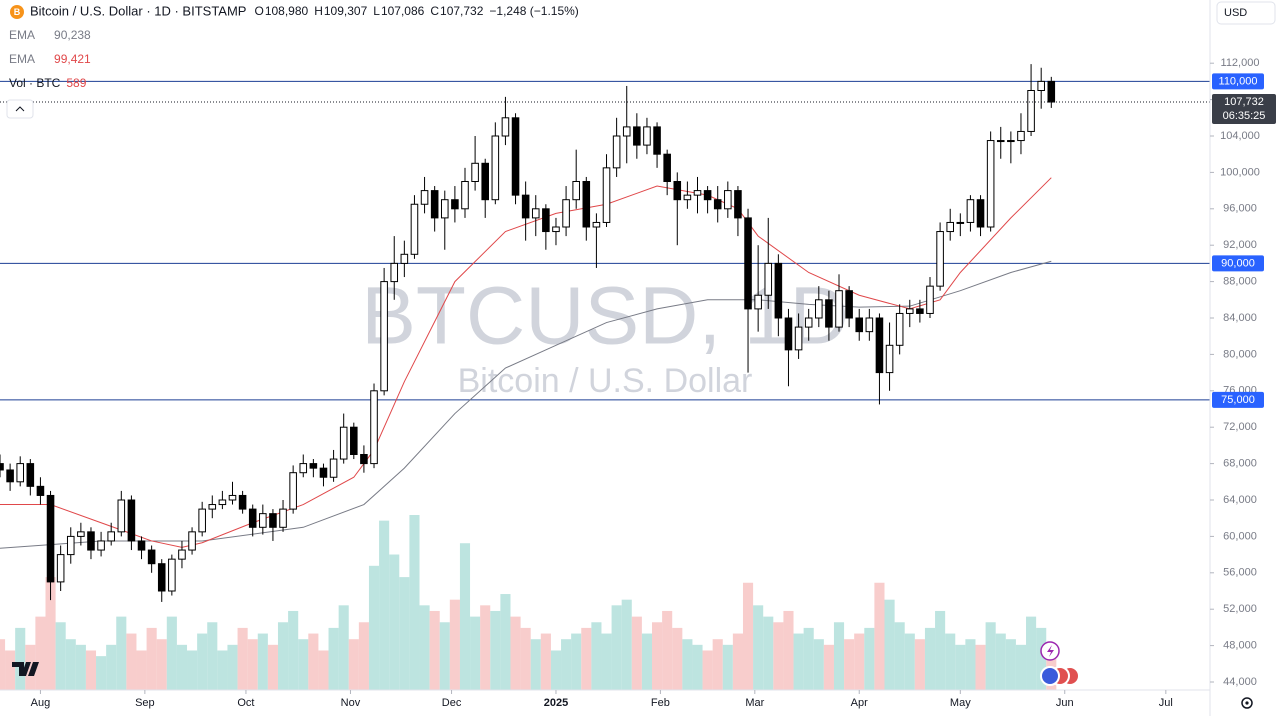 Image resolution: width=1281 pixels, height=716 pixels. I want to click on volume-legend-value: 589, so click(76, 83).